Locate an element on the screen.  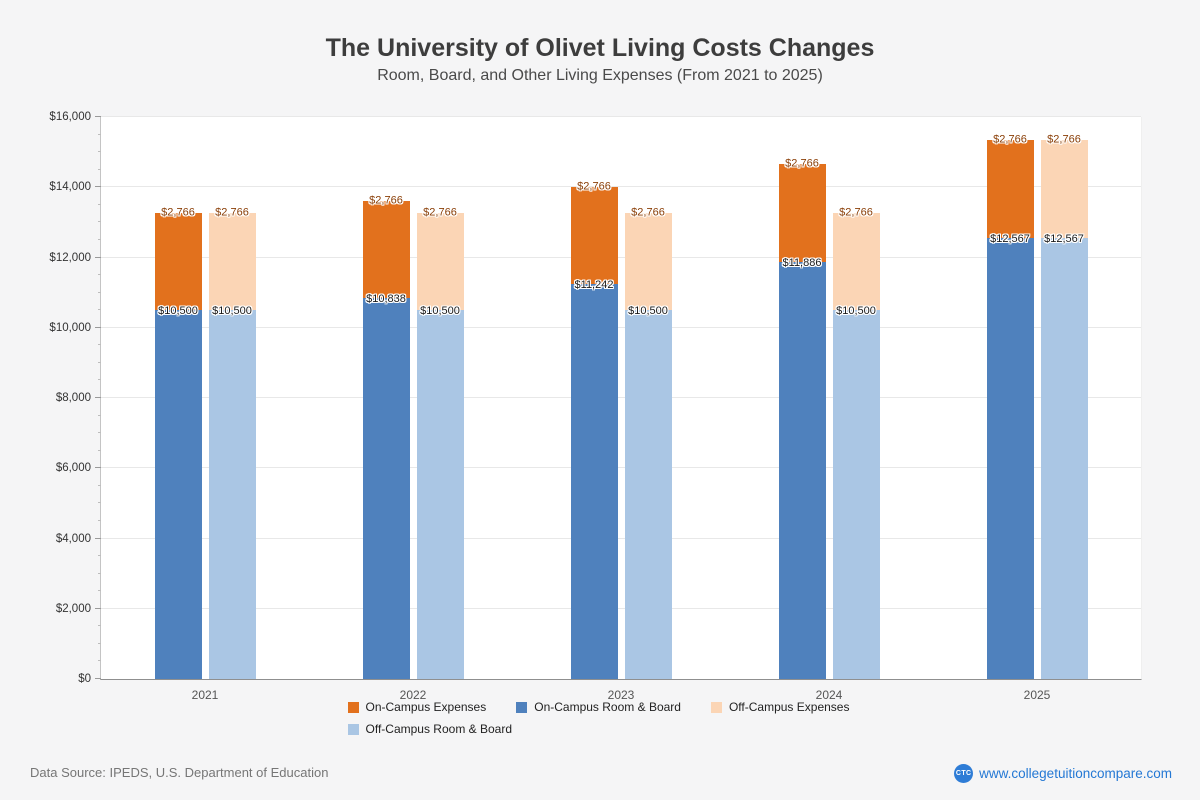
bar-on-campus-2022: $2,766 $10,838 is located at coordinates (386, 437).